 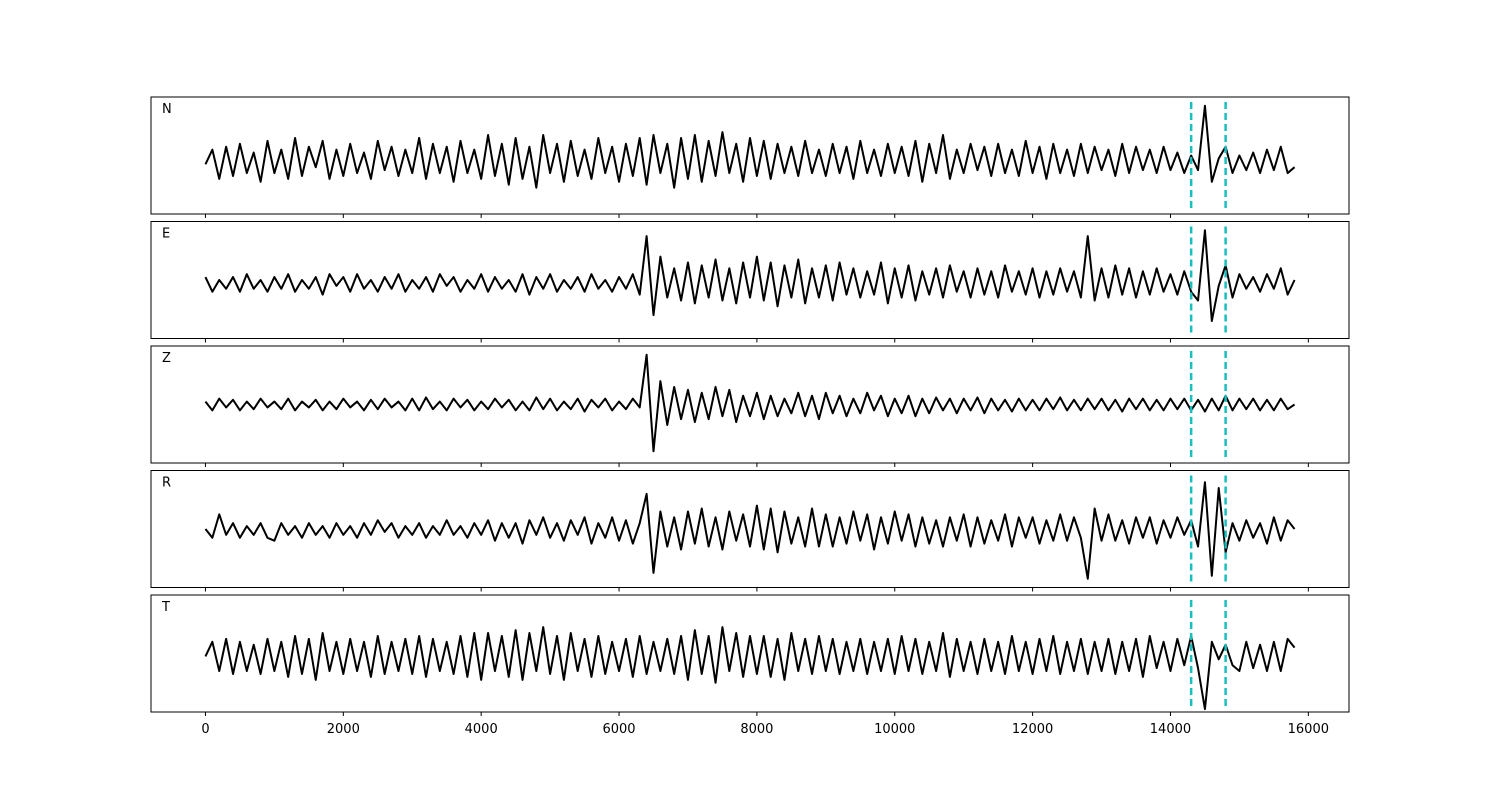 What do you see at coordinates (205, 729) in the screenshot?
I see `x-tick-label: 0` at bounding box center [205, 729].